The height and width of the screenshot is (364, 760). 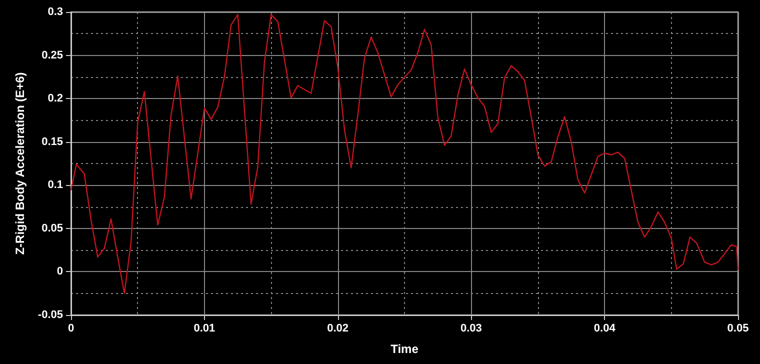 I want to click on y-tick-label: 0.2, so click(x=55, y=98).